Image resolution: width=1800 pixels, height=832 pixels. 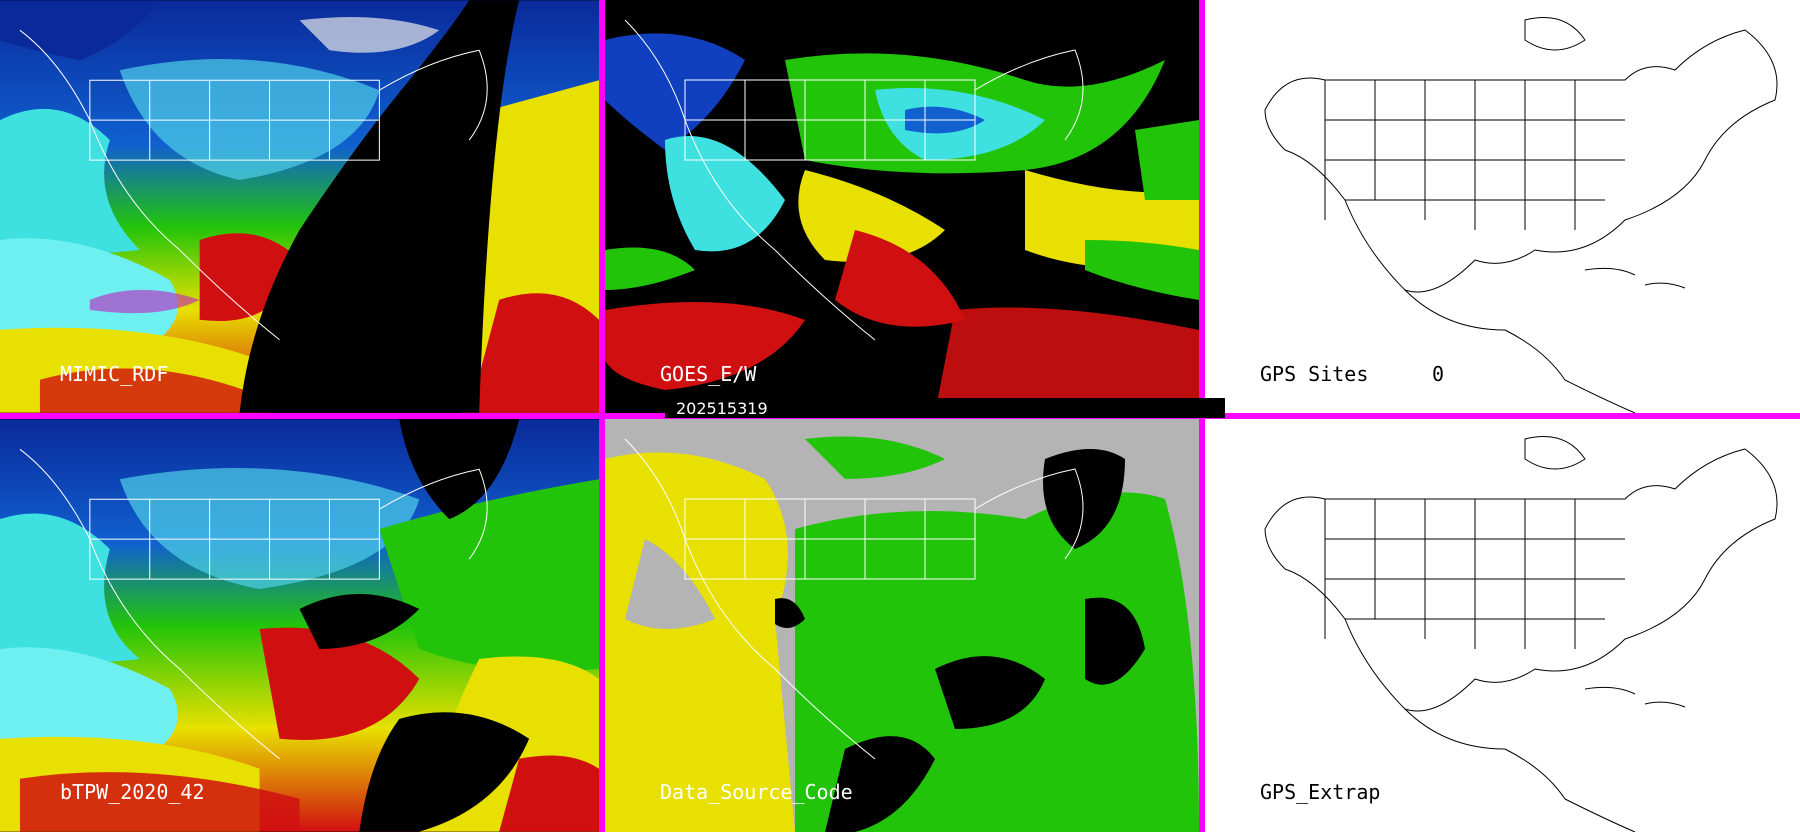 What do you see at coordinates (722, 408) in the screenshot?
I see `timestamp-label: 202515319` at bounding box center [722, 408].